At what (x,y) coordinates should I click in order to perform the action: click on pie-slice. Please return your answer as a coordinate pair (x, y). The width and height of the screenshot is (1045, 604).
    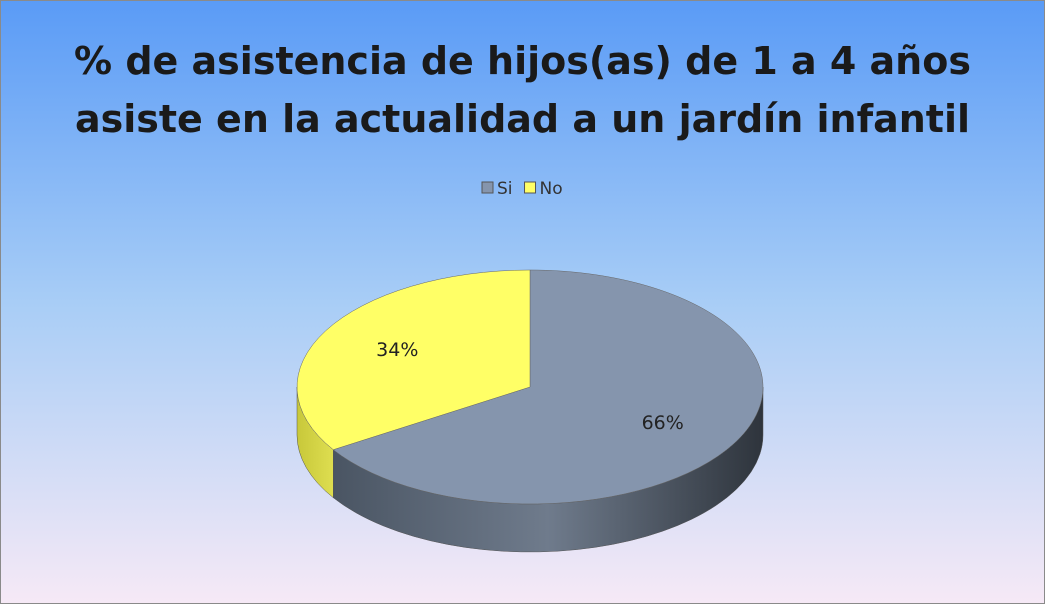
    Looking at the image, I should click on (413, 359).